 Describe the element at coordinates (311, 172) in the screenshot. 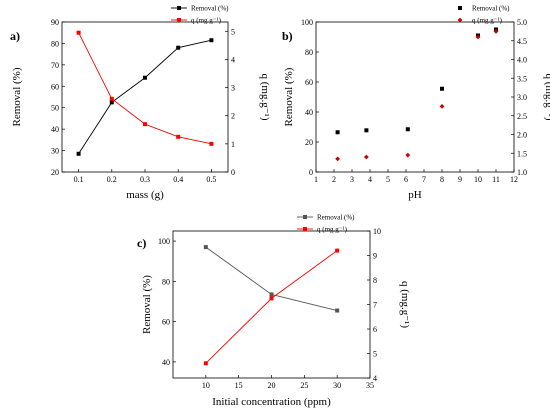

I see `y-tick-label: 0` at that location.